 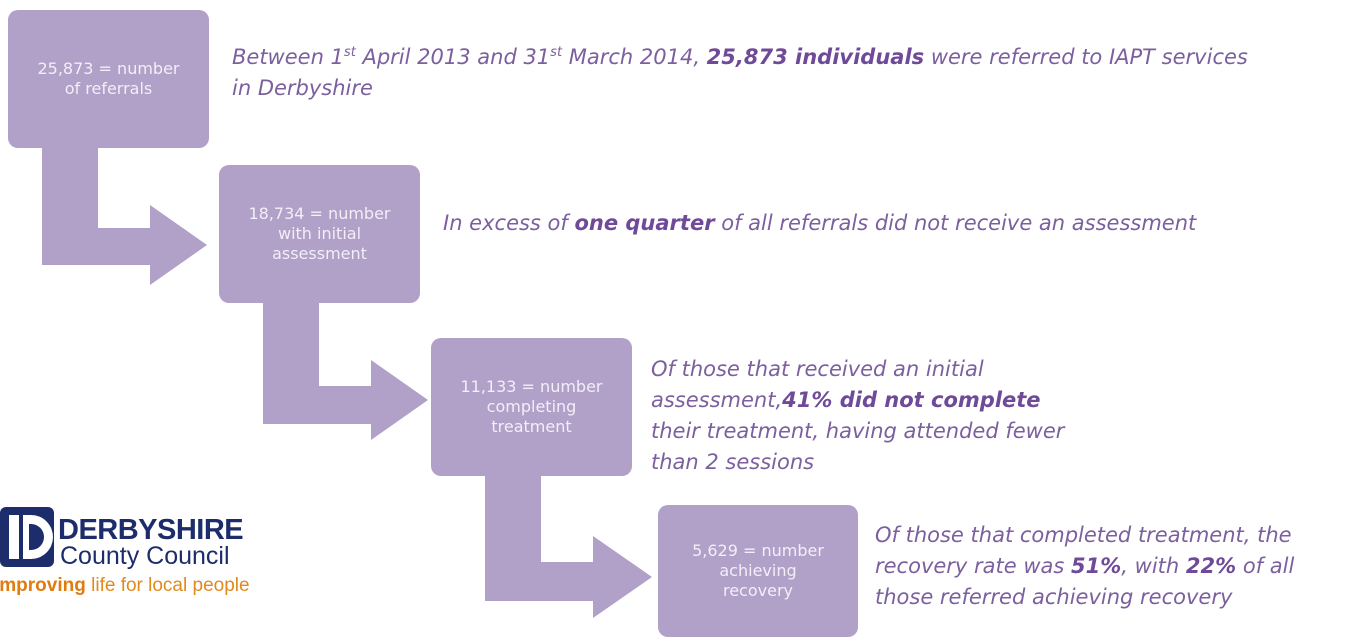 I want to click on logo-tagline: improving life for local people, so click(x=125, y=586).